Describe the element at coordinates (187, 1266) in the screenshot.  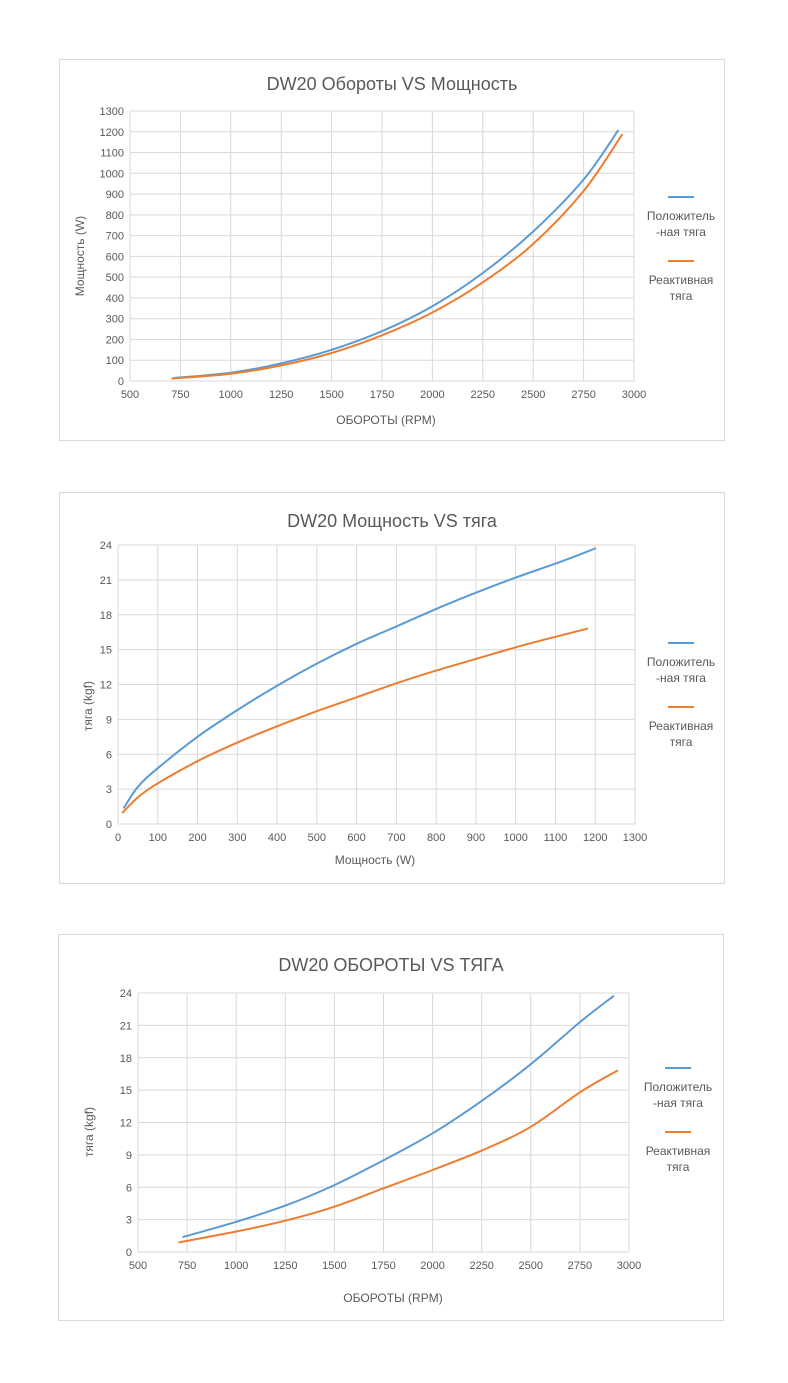
I see `x-tick-label: 750` at that location.